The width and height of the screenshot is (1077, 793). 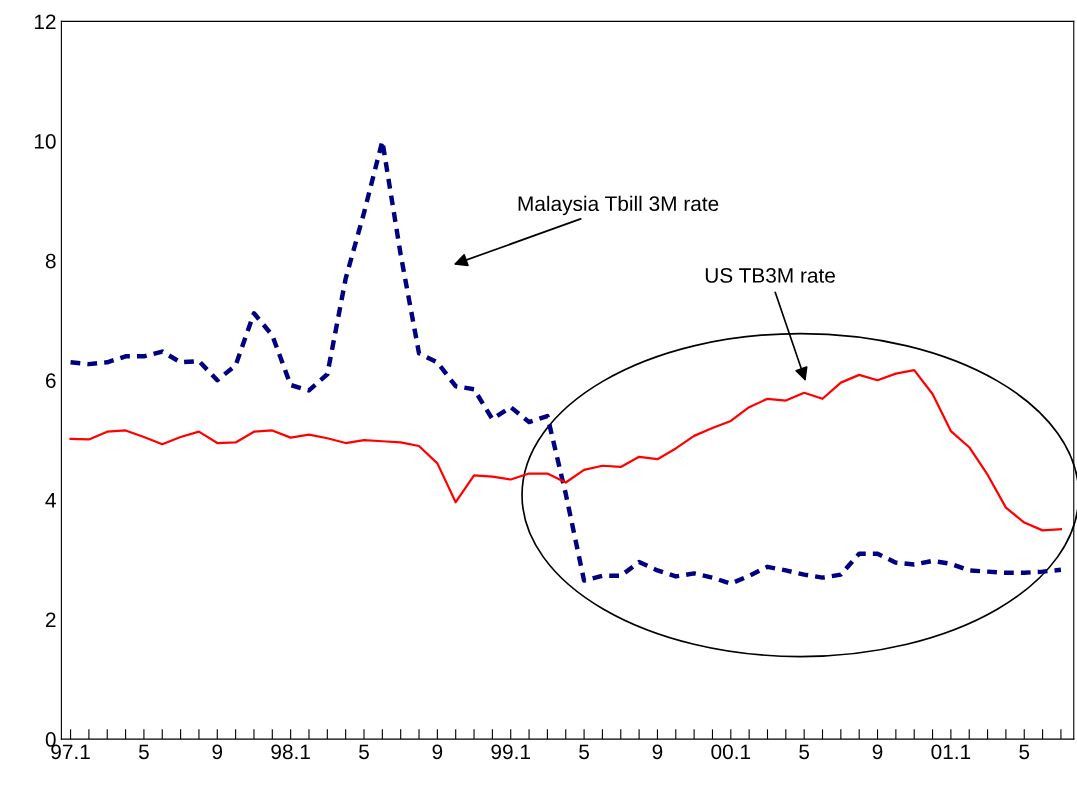 What do you see at coordinates (731, 752) in the screenshot?
I see `x-tick-label: 00.1` at bounding box center [731, 752].